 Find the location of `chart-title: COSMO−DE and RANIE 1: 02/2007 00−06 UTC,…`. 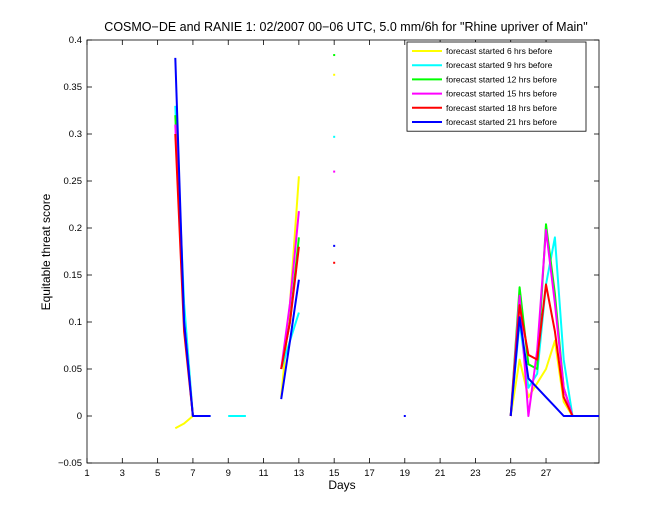

chart-title: COSMO−DE and RANIE 1: 02/2007 00−06 UTC,… is located at coordinates (345, 27).